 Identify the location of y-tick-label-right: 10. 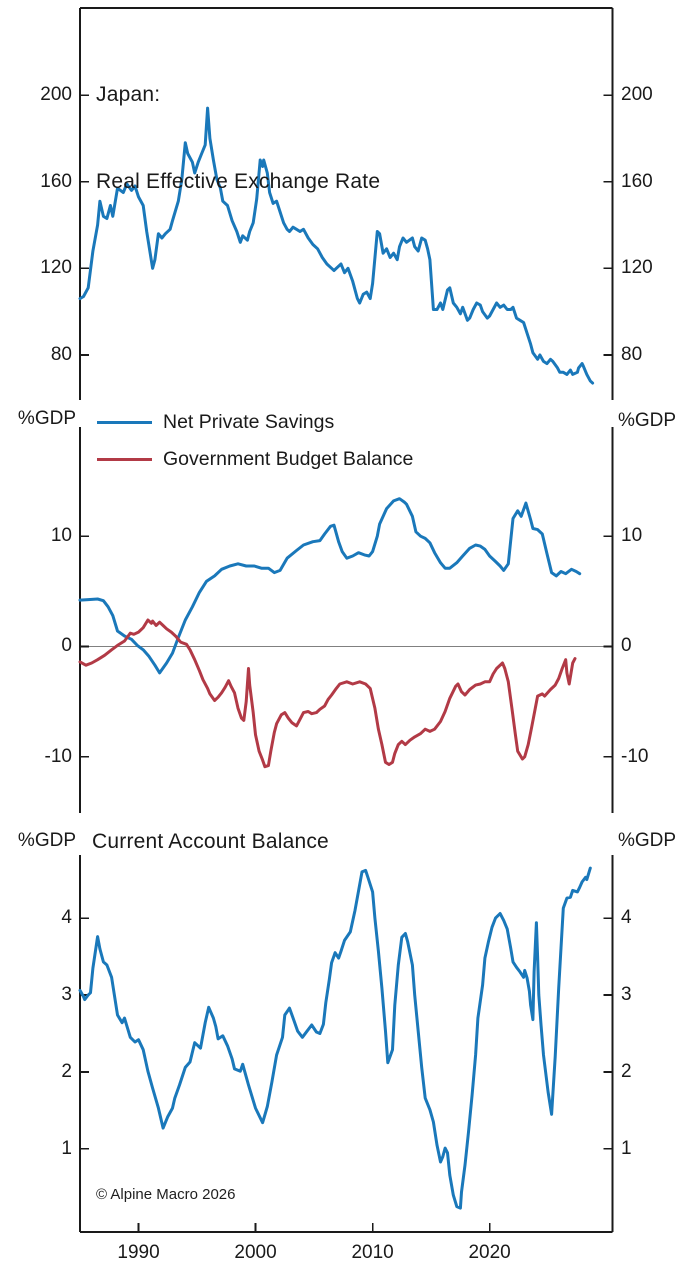
(632, 536).